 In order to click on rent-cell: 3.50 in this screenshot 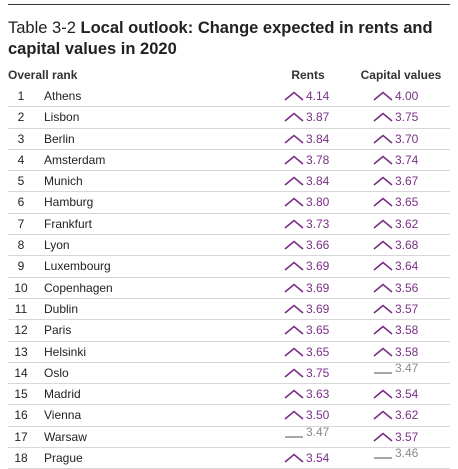, I will do `click(306, 415)`.